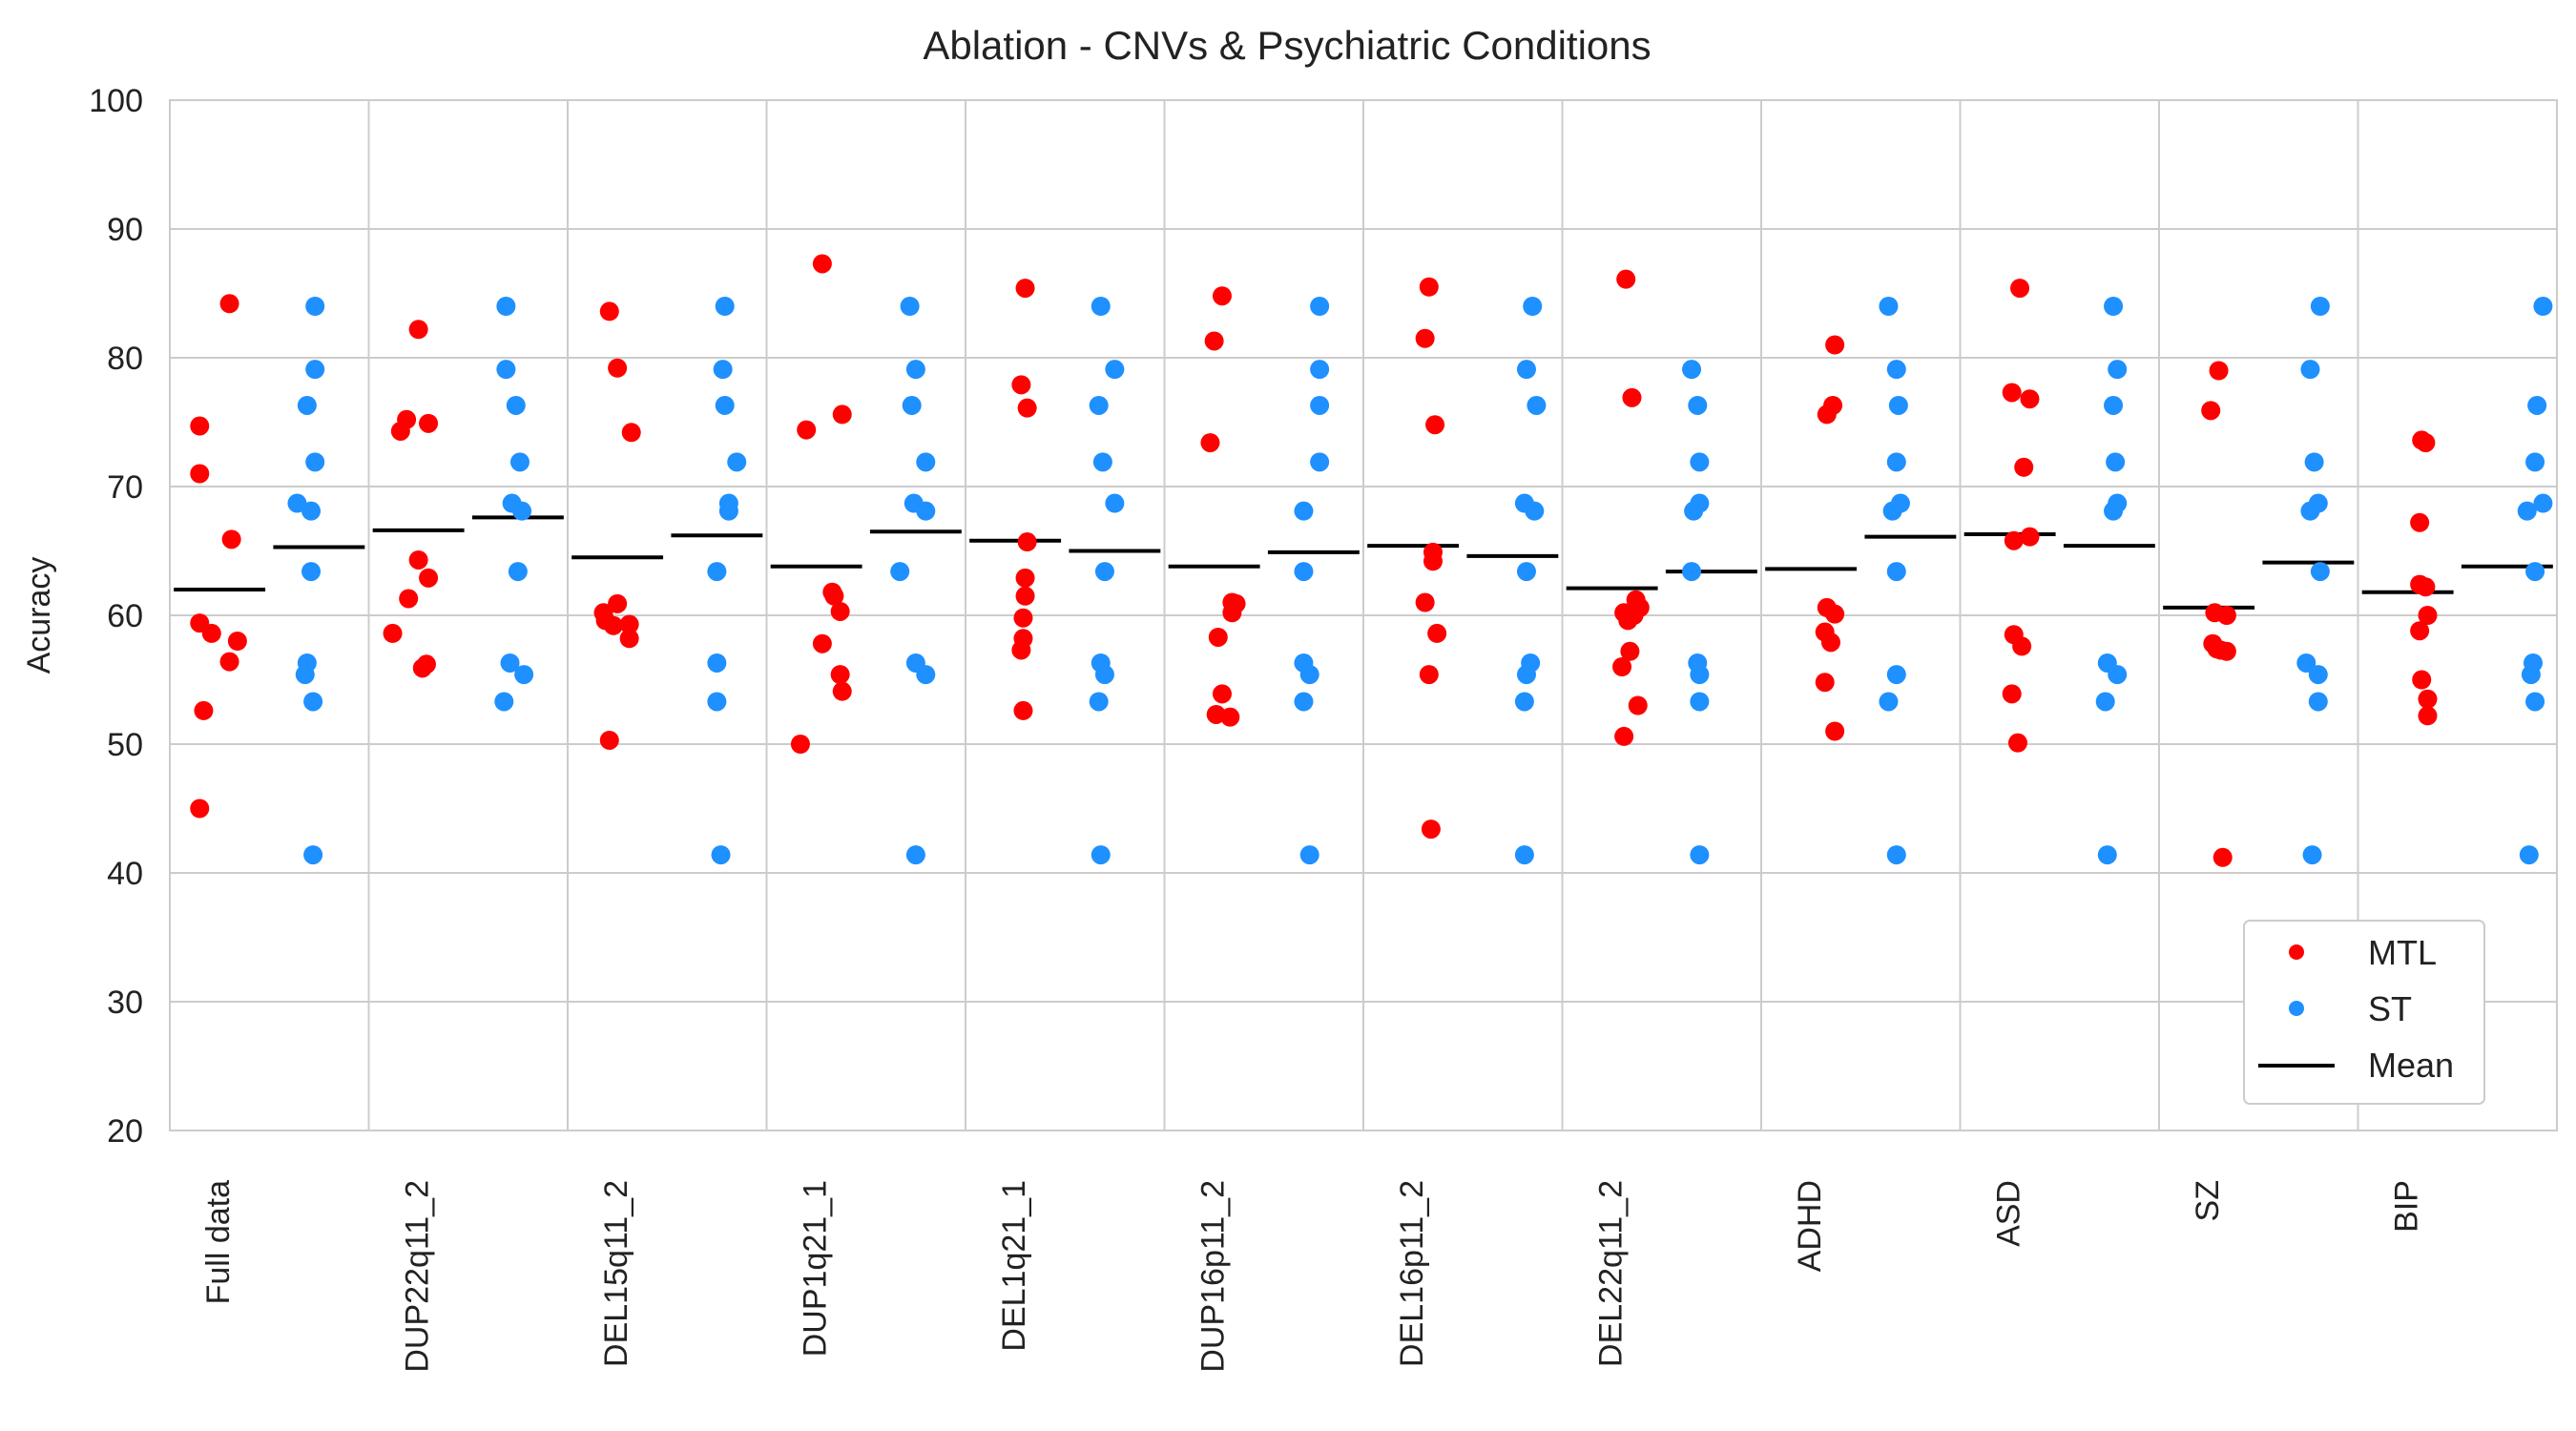 The image size is (2576, 1431). What do you see at coordinates (125, 359) in the screenshot?
I see `y-tick-label: 80` at bounding box center [125, 359].